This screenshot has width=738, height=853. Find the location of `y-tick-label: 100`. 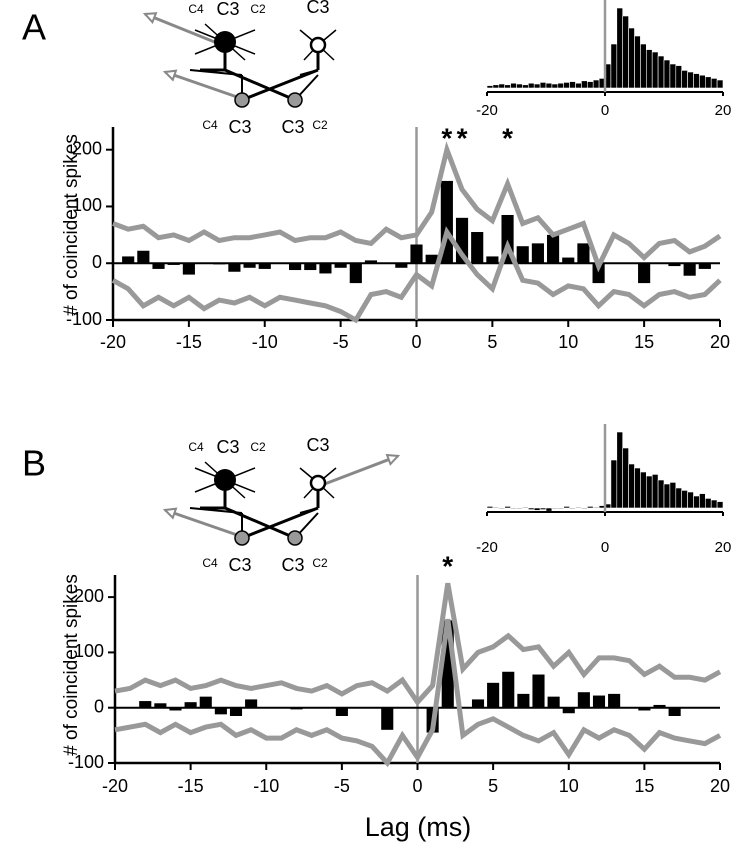

y-tick-label: 100 is located at coordinates (89, 651).